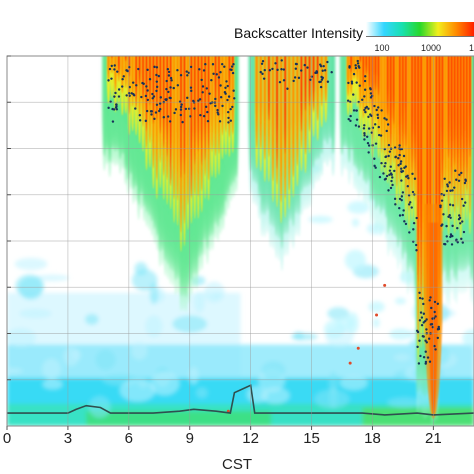  I want to click on boundary-layer-line, so click(240, 400).